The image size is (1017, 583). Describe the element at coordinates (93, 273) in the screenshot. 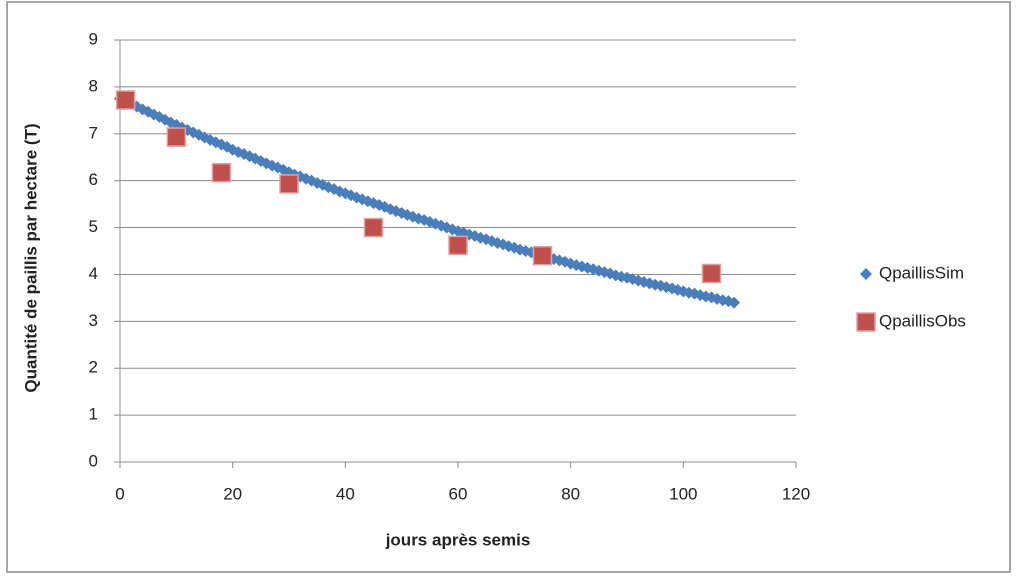

I see `y-tick-label: 4` at that location.